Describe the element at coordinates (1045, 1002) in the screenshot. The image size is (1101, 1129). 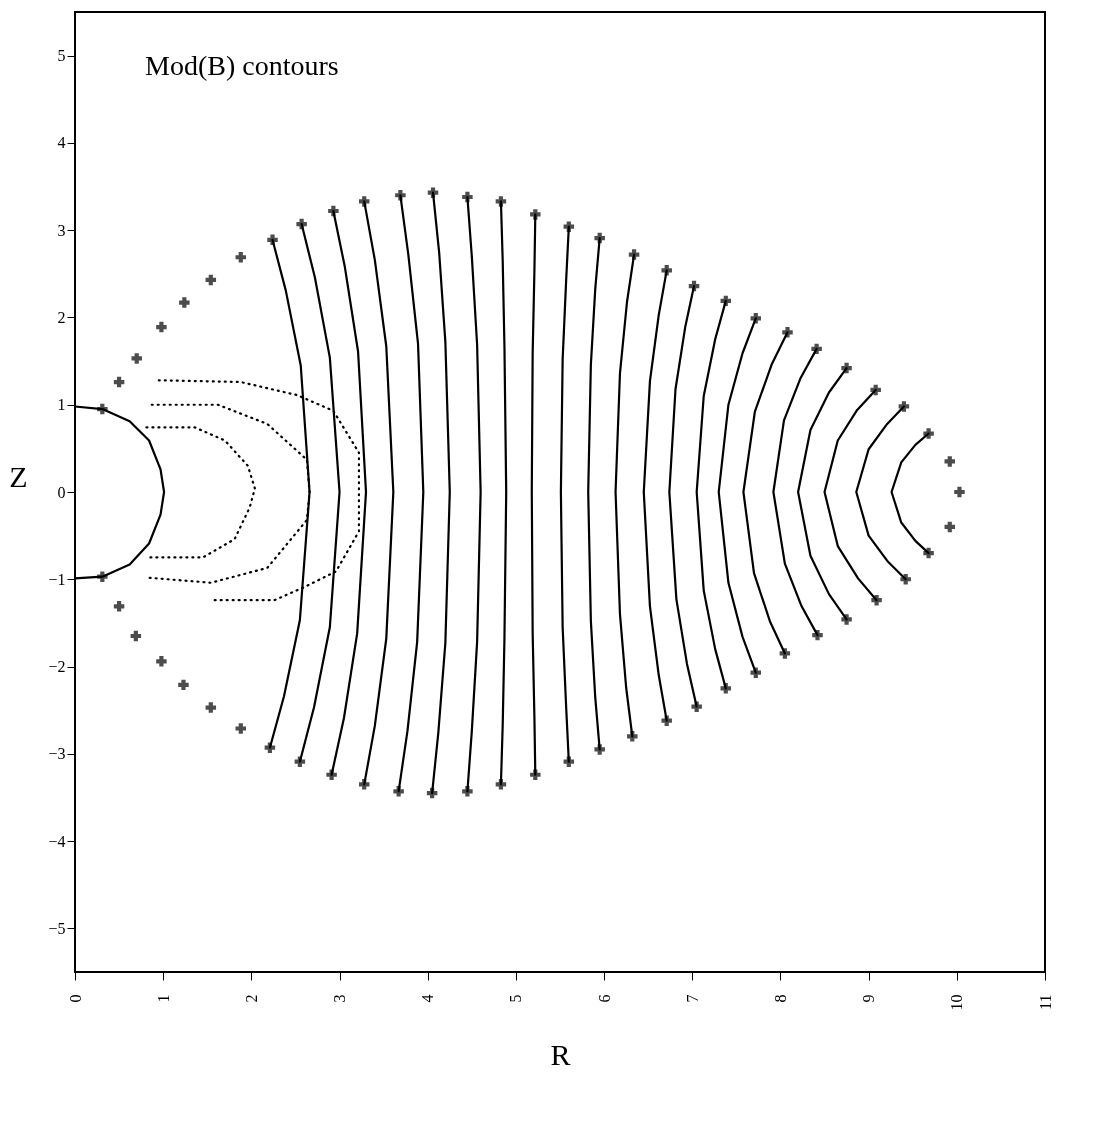
I see `x-tick-label: 11` at that location.